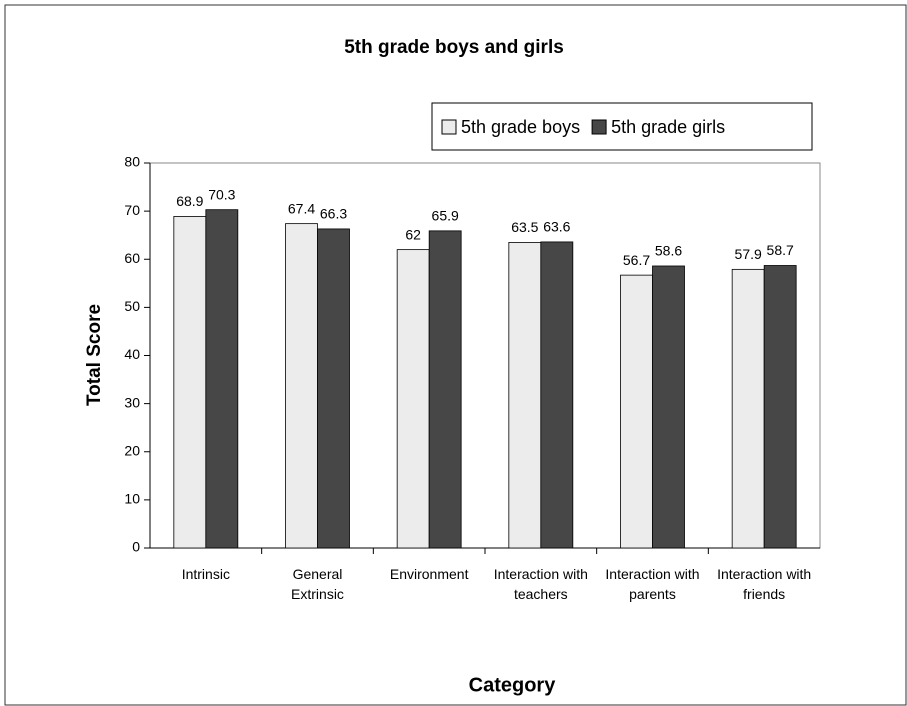  I want to click on y-axis-label: Total Score, so click(94, 355).